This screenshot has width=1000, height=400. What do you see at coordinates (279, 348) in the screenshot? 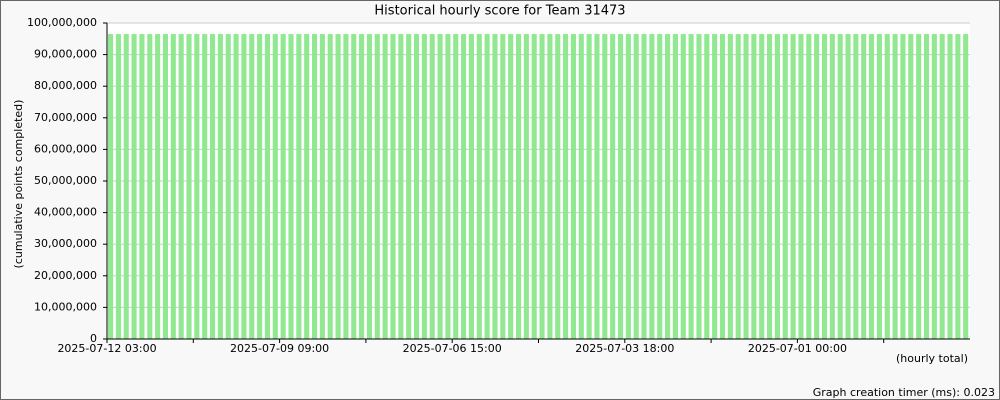
I see `x-tick-label: 2025-07-09 09:00` at bounding box center [279, 348].